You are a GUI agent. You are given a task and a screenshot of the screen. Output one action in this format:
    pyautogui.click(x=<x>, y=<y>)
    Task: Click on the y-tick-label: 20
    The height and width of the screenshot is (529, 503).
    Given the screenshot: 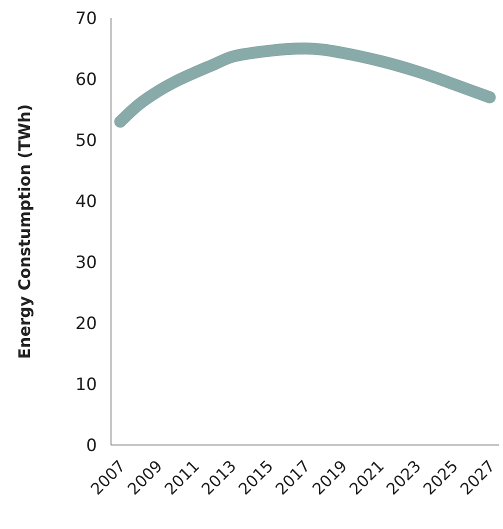 What is the action you would take?
    pyautogui.click(x=86, y=324)
    